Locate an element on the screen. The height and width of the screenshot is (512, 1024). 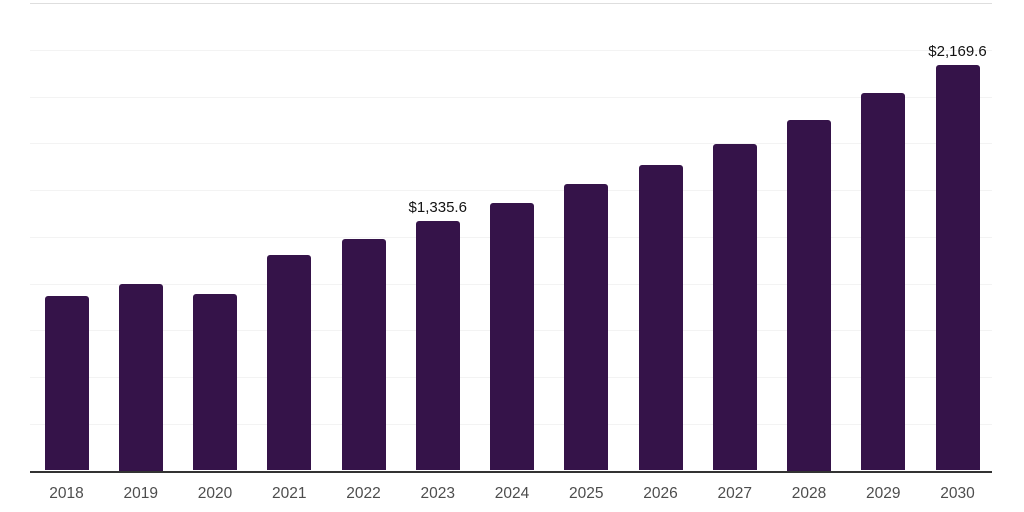
x-tick-label-2021: 2021 is located at coordinates (289, 493).